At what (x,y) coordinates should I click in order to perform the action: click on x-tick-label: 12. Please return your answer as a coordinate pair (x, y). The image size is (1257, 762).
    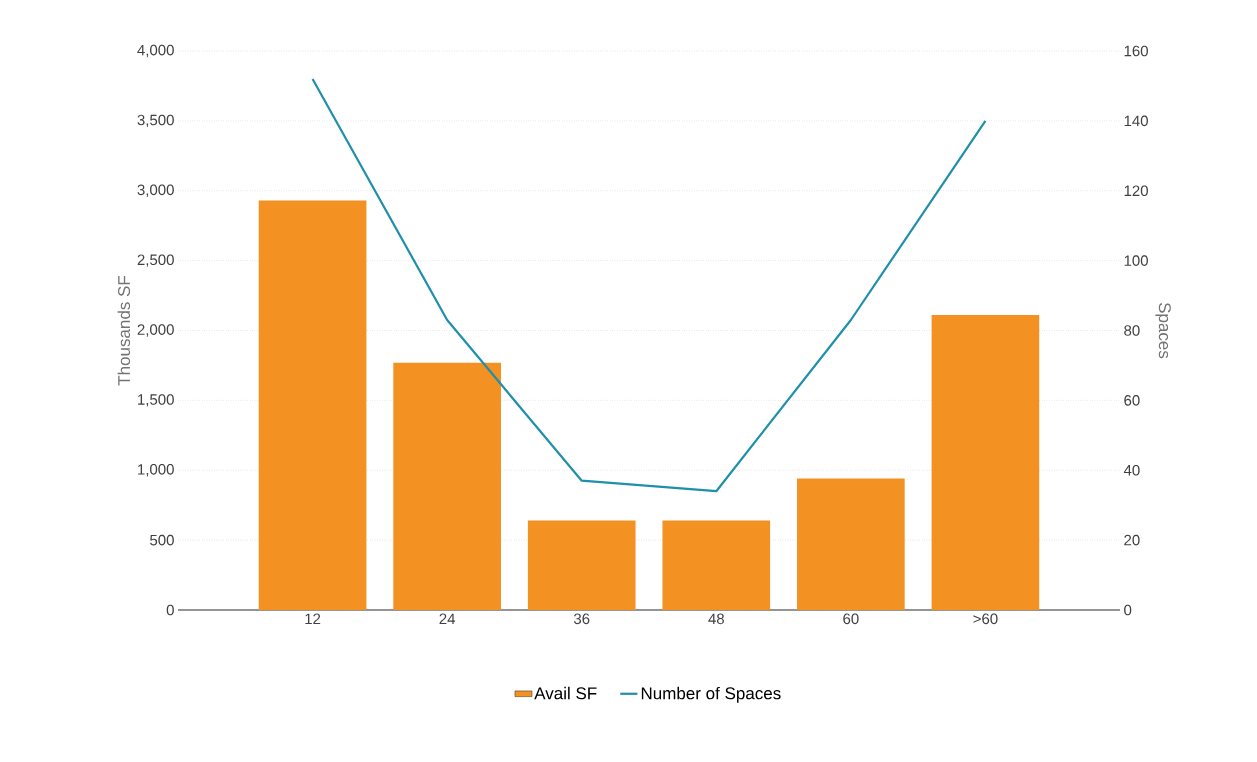
    Looking at the image, I should click on (313, 618).